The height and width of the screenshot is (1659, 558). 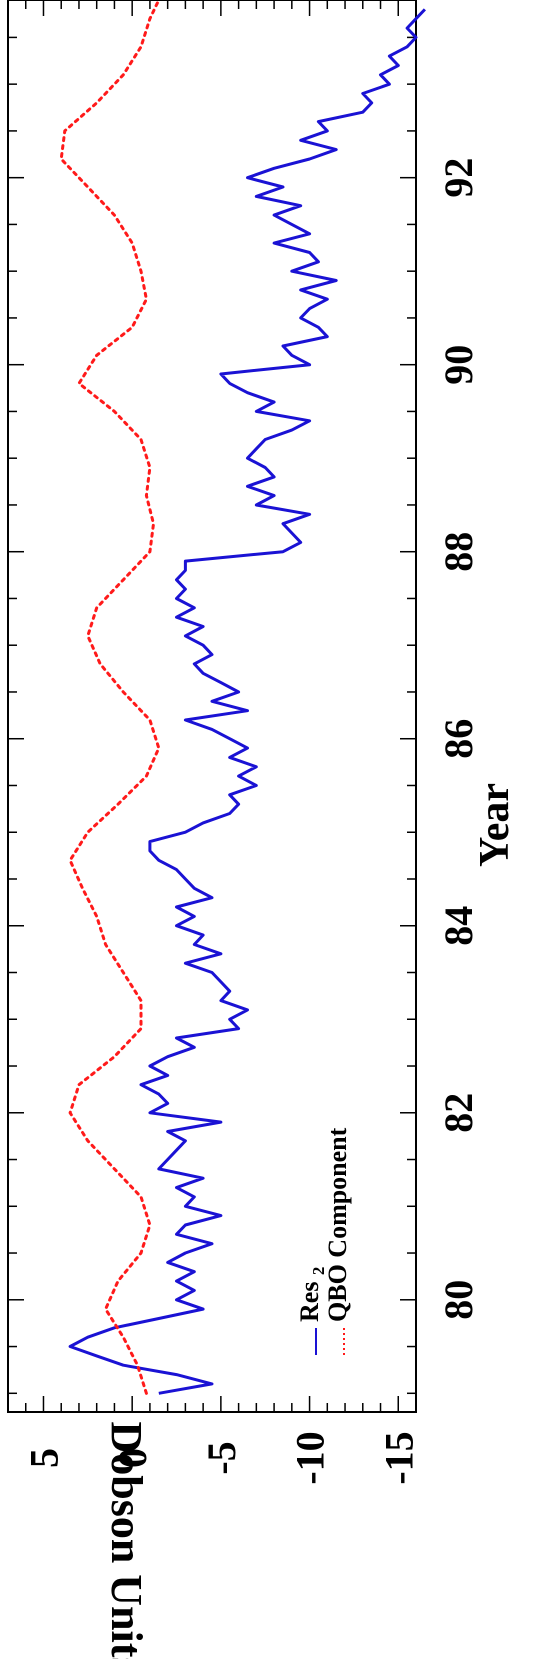 I want to click on legend-label-res2: Res 2, so click(x=311, y=1294).